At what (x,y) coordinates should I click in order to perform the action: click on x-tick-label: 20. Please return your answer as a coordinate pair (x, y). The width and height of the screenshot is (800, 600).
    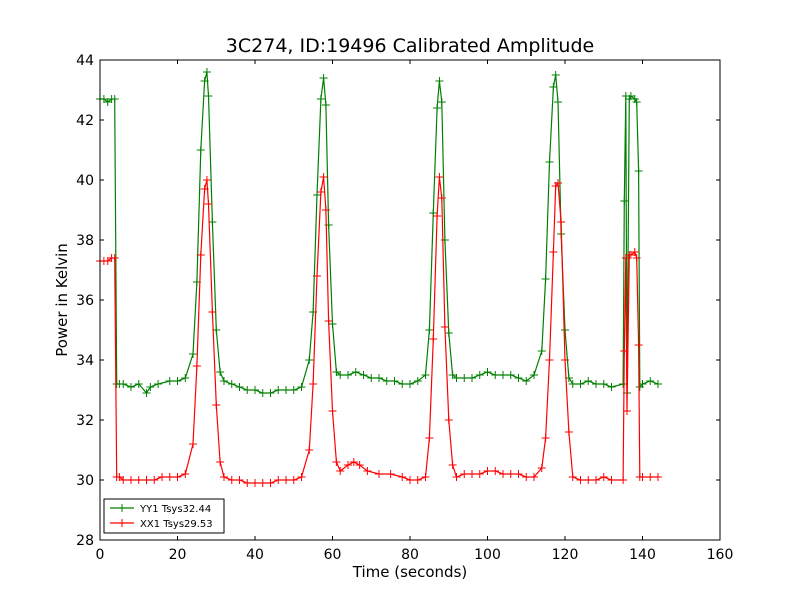
    Looking at the image, I should click on (178, 555).